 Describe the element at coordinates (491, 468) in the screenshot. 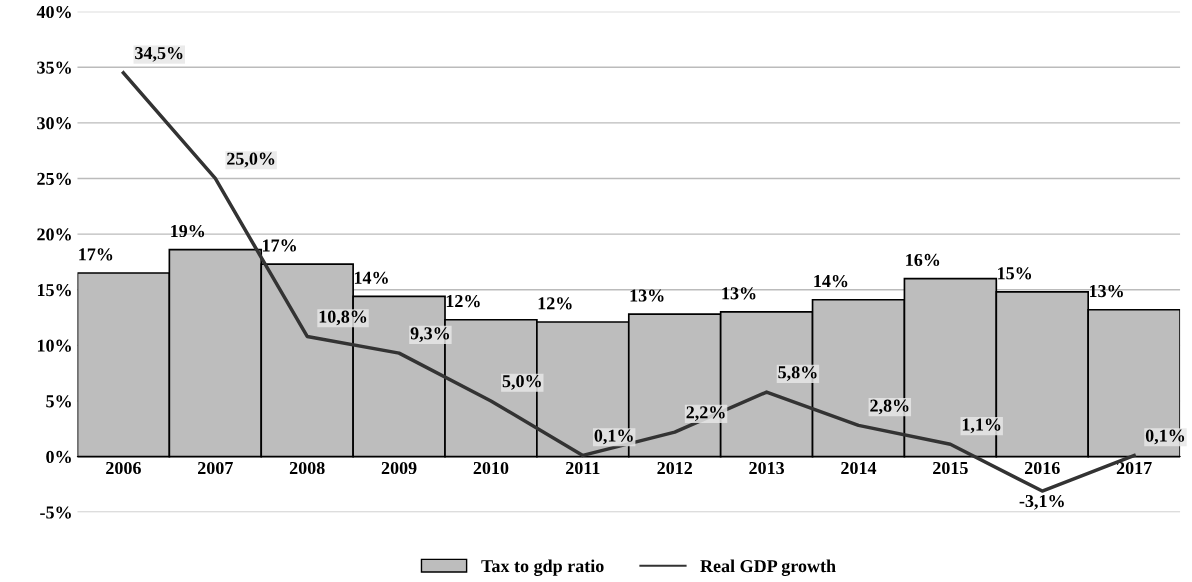

I see `x-tick-label: 2010` at that location.